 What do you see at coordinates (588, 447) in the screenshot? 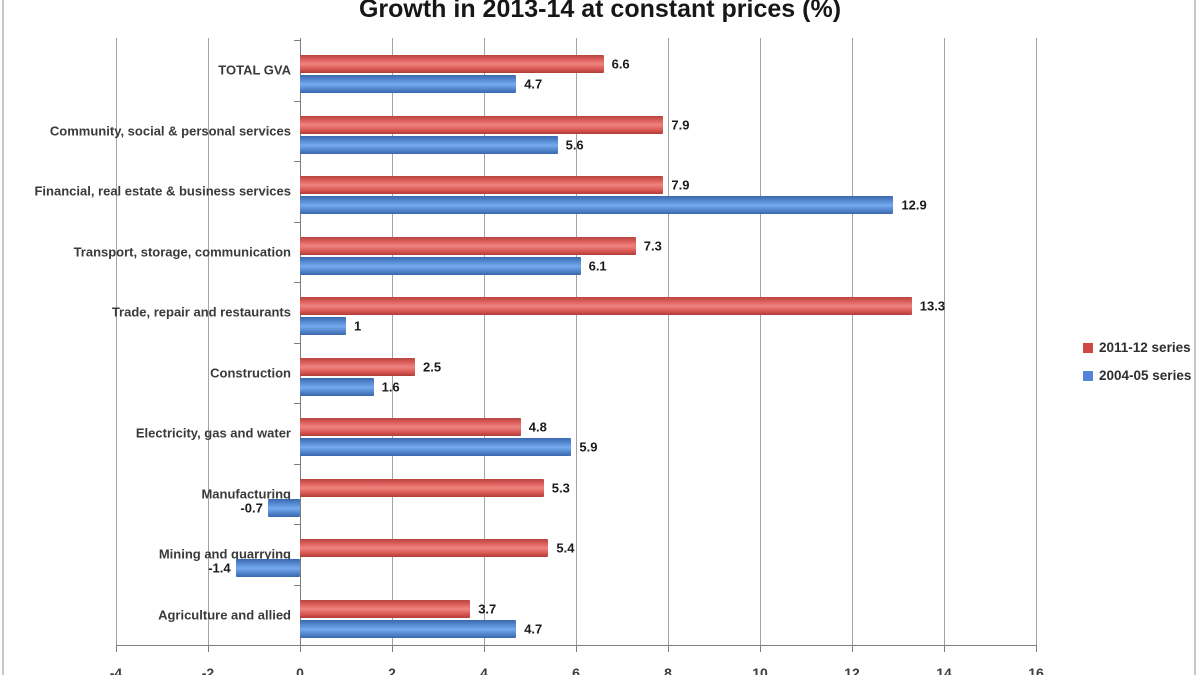
I see `bar-value-label: 5.9` at bounding box center [588, 447].